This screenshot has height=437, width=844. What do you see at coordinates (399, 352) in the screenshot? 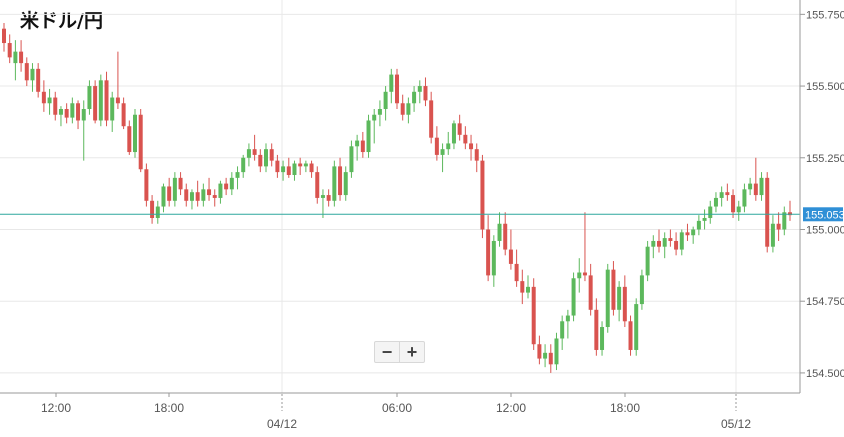
I see `zoom-controls: − +` at bounding box center [399, 352].